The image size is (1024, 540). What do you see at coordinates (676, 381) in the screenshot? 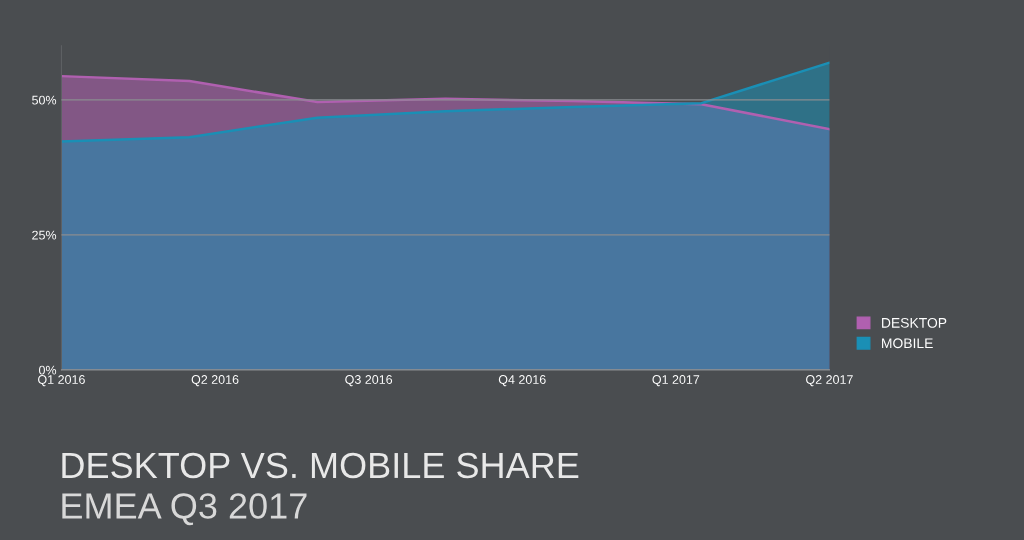
I see `x-tick-label: Q1 2017` at bounding box center [676, 381].